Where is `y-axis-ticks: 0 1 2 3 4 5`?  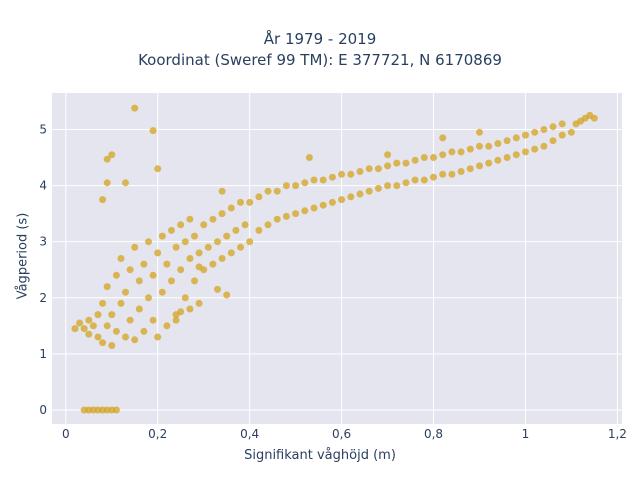 y-axis-ticks: 0 1 2 3 4 5 is located at coordinates (43, 269).